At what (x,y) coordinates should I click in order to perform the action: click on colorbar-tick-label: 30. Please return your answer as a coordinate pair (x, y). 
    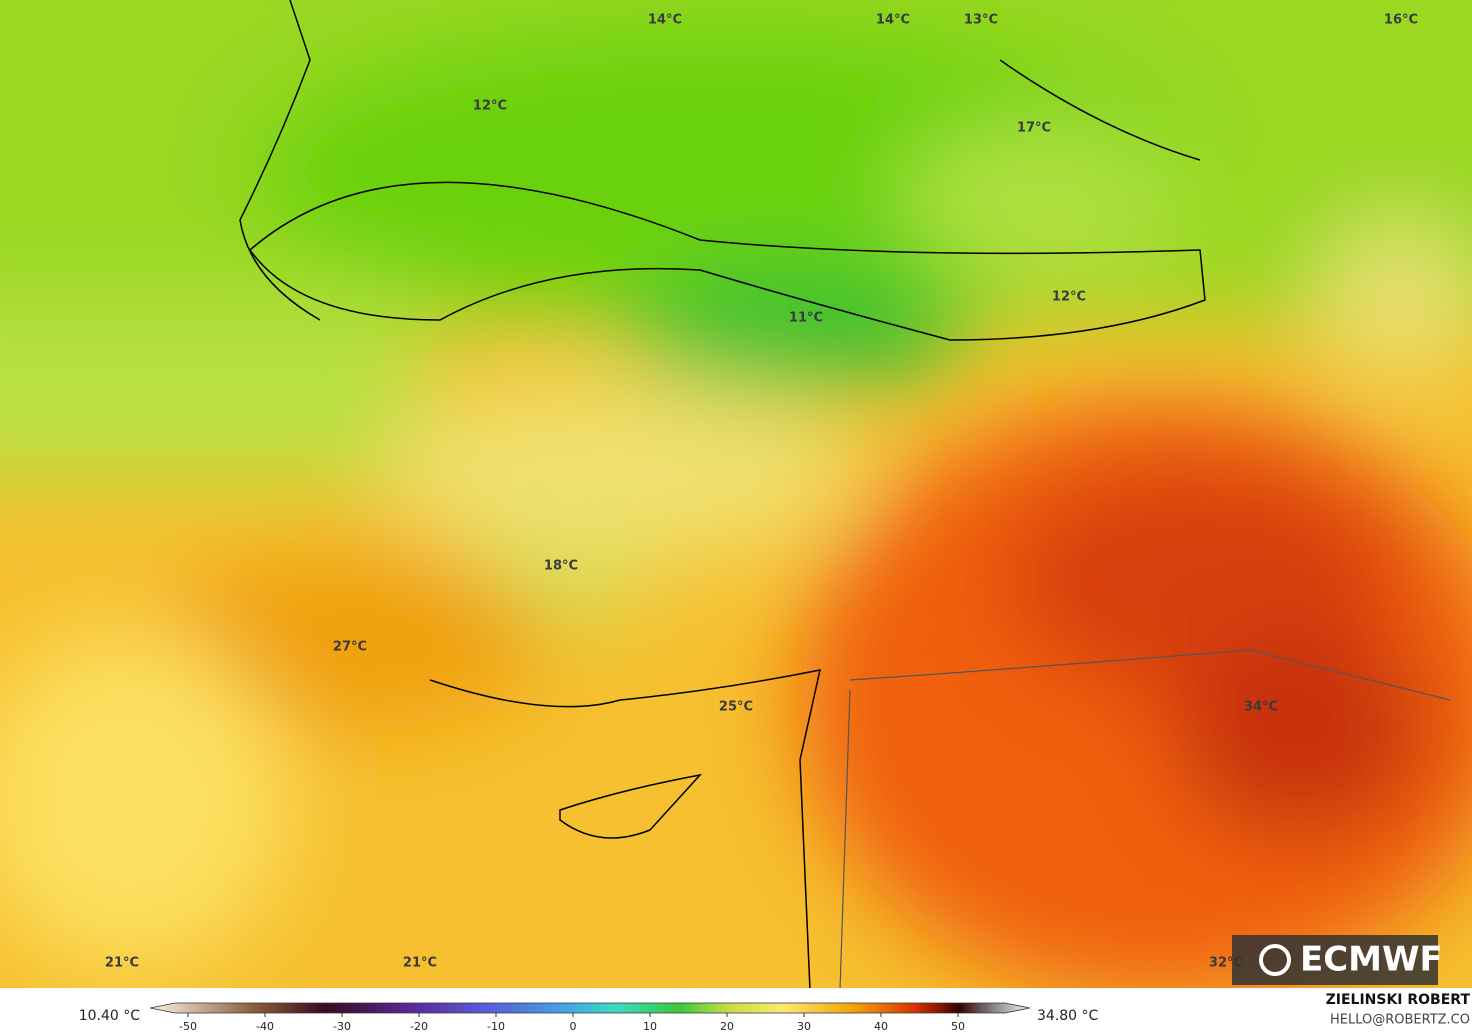
    Looking at the image, I should click on (804, 1026).